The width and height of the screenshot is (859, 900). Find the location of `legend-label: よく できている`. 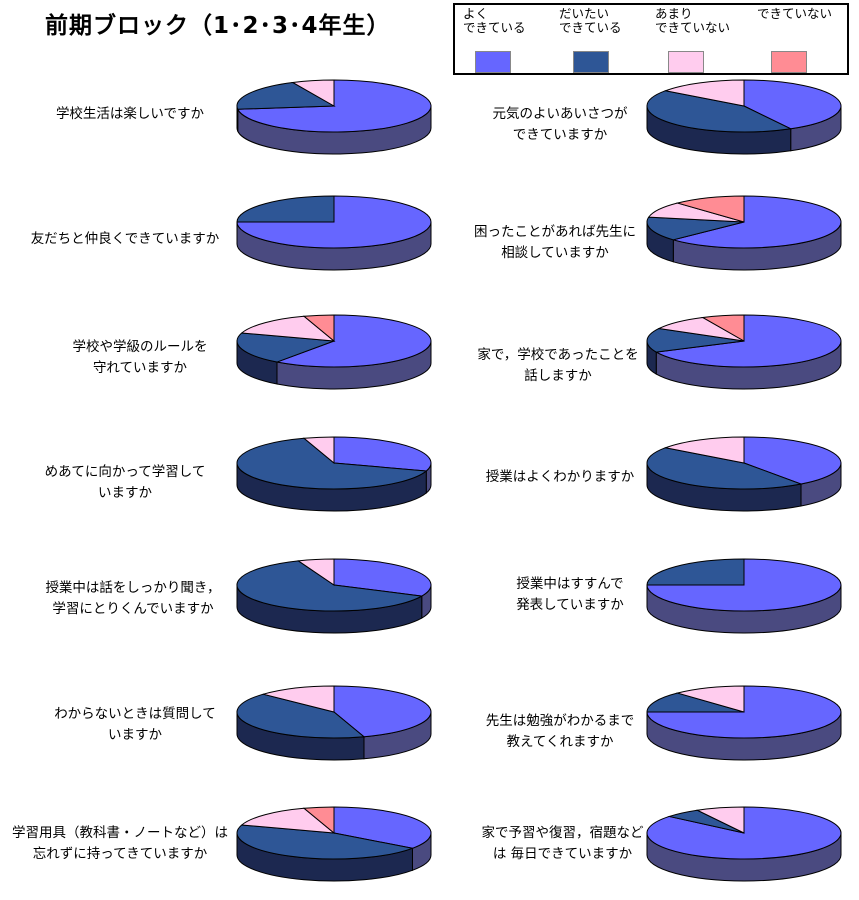

legend-label: よく できている is located at coordinates (494, 20).